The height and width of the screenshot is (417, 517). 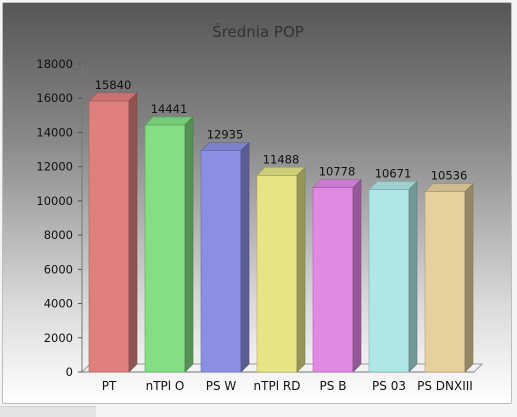 I want to click on sheet-tab, so click(x=48, y=411).